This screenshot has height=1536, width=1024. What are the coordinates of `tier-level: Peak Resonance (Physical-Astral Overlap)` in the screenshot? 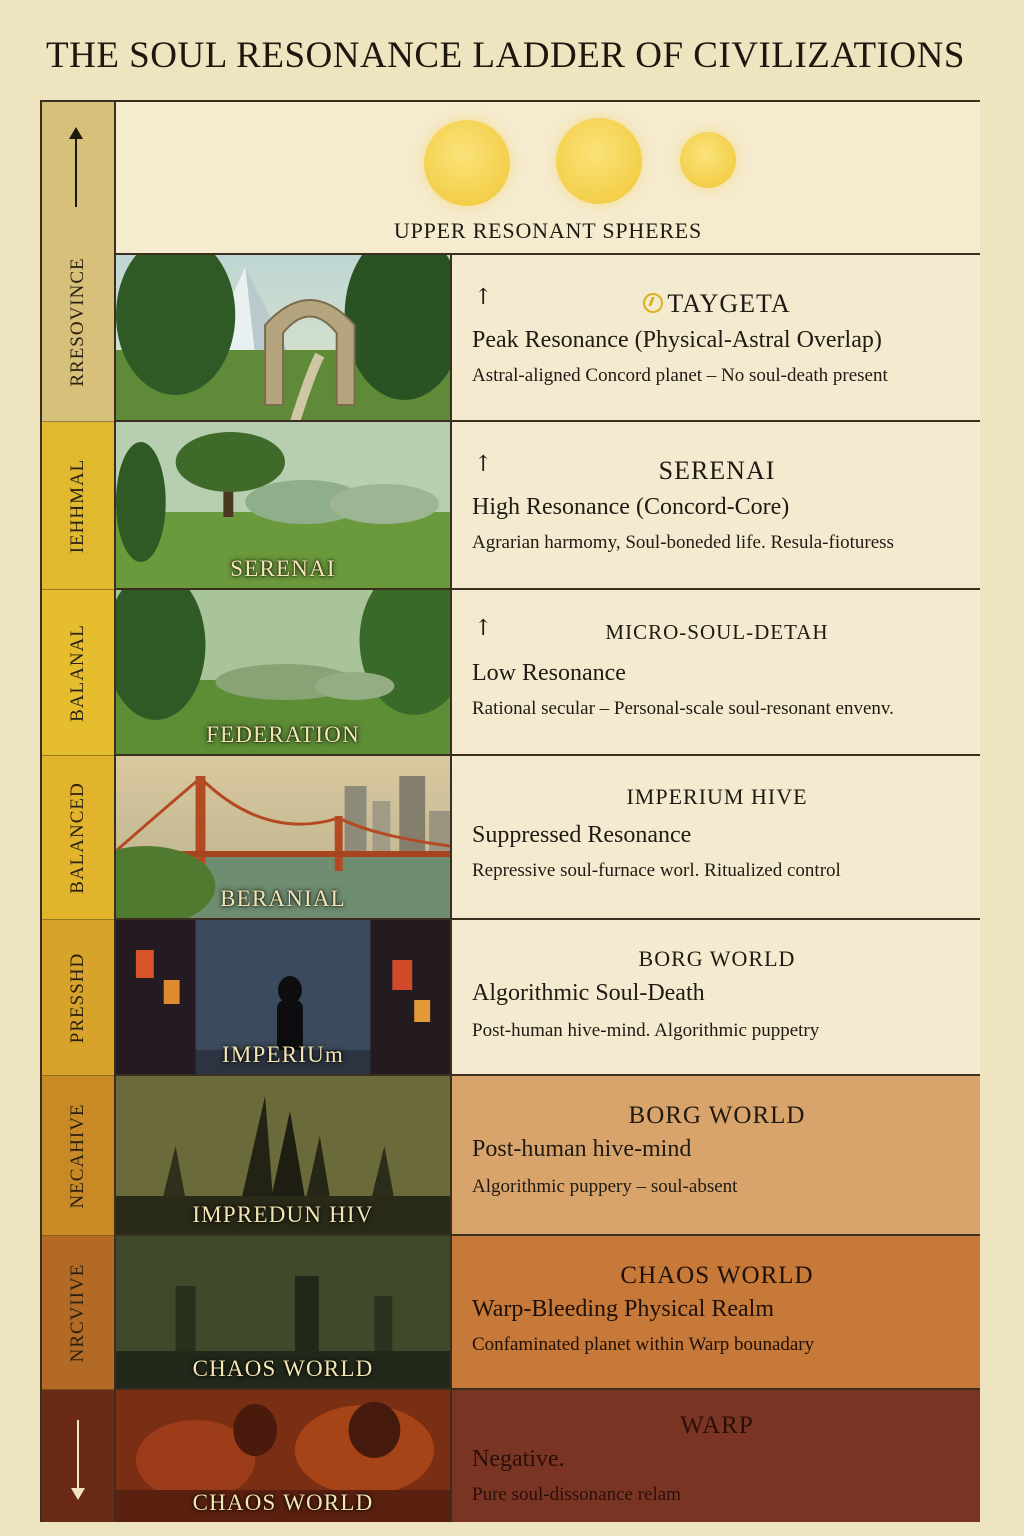 It's located at (677, 340).